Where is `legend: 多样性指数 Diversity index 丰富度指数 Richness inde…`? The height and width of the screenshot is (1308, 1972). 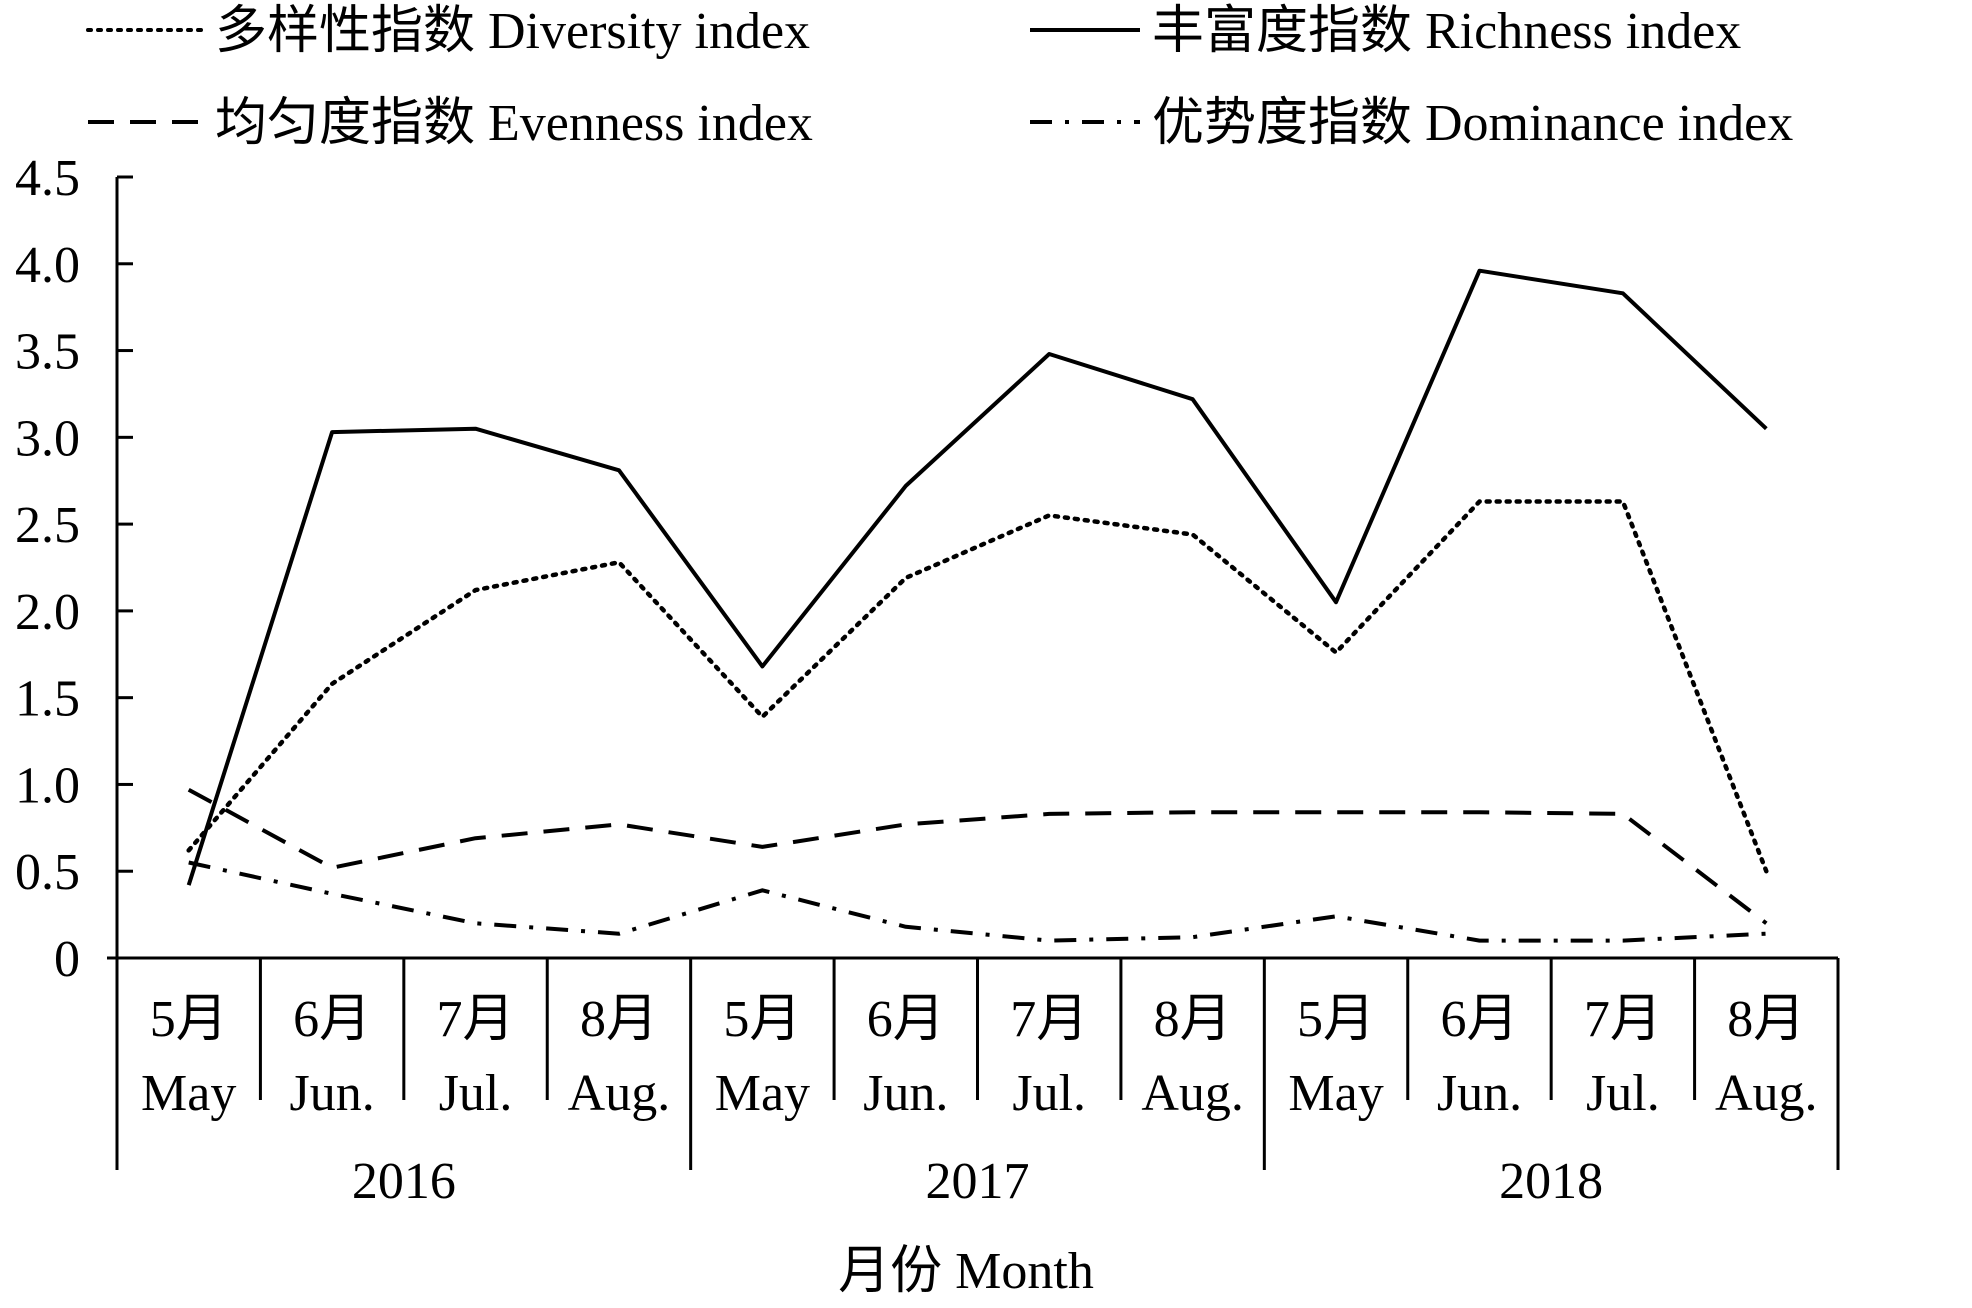
legend: 多样性指数 Diversity index 丰富度指数 Richness inde… is located at coordinates (939, 77).